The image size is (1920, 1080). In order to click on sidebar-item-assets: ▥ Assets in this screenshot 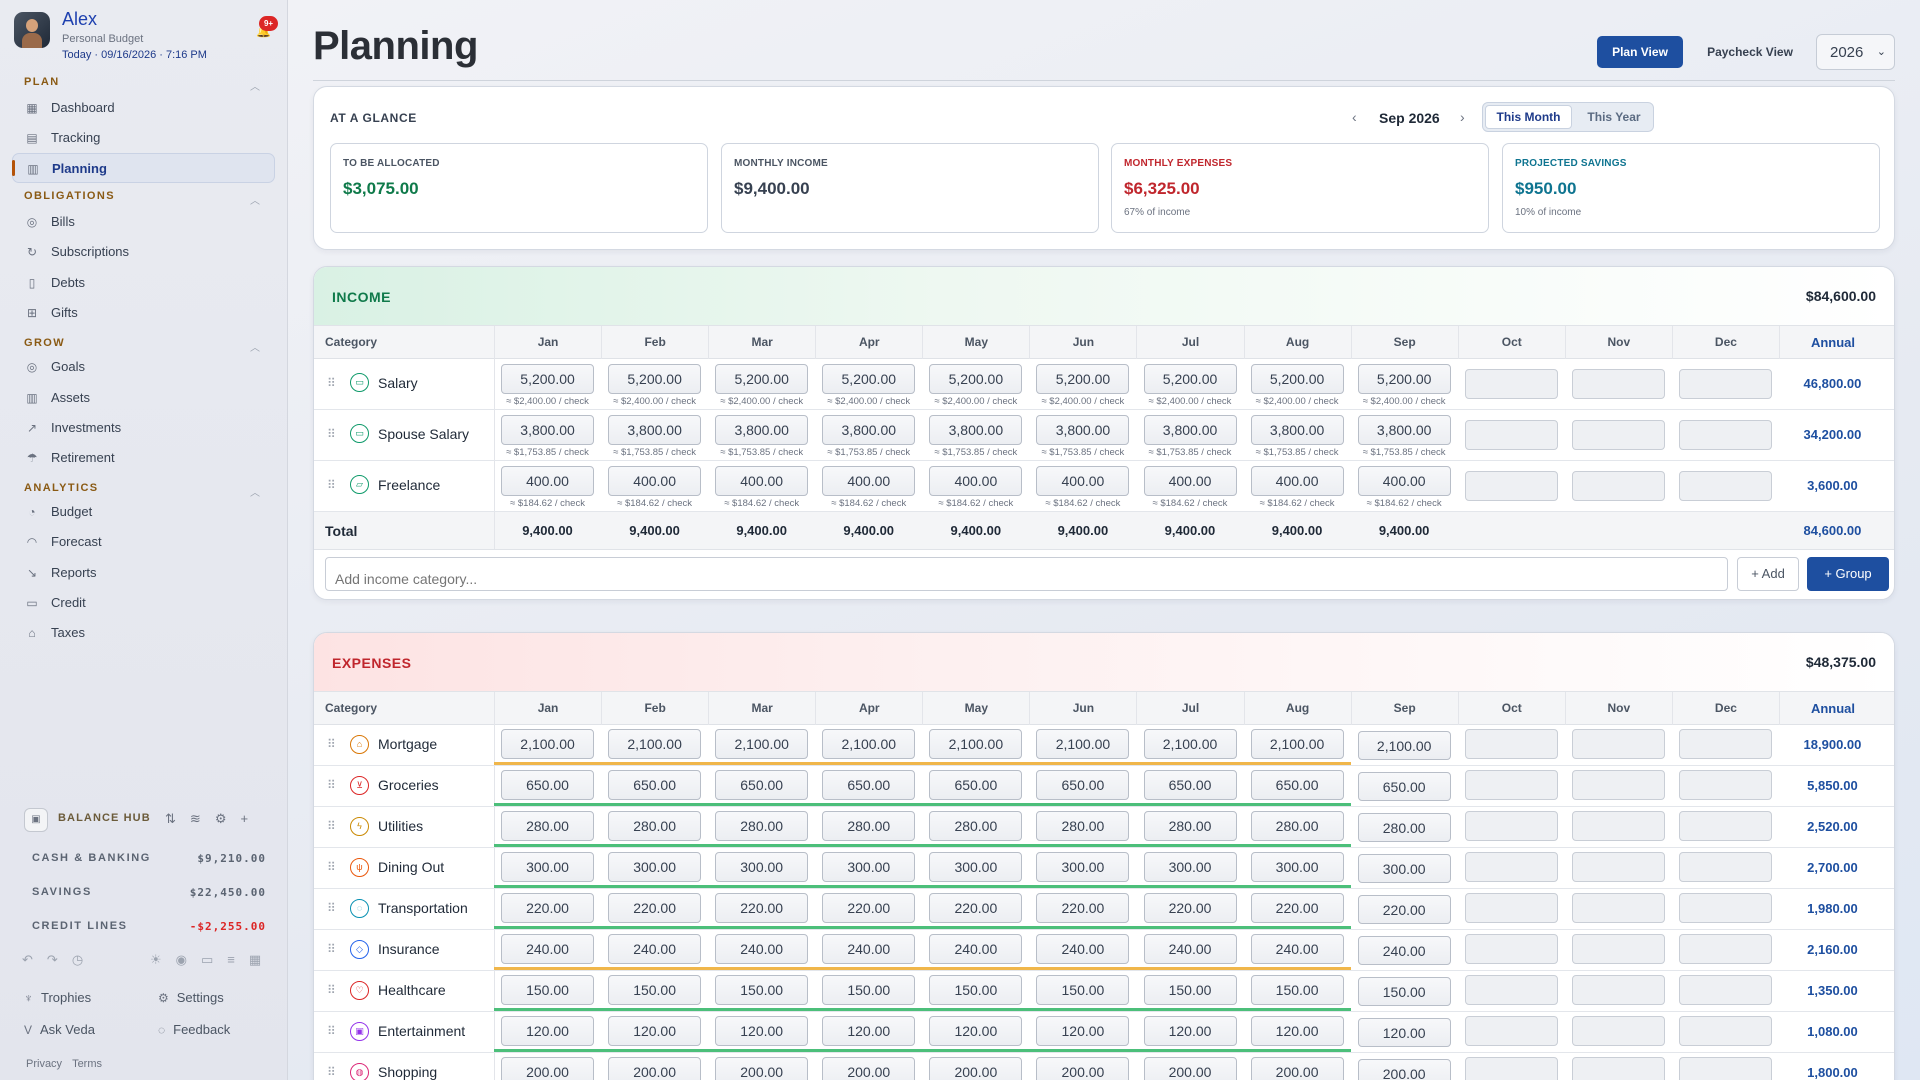, I will do `click(143, 398)`.